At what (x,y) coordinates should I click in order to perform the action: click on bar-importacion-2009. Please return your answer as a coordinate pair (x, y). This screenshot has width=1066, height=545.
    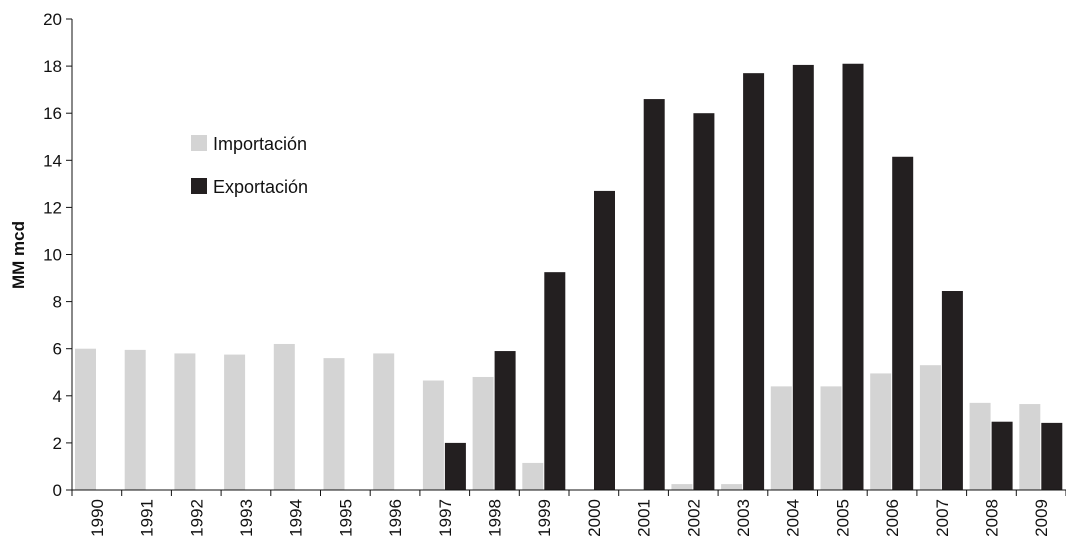
    Looking at the image, I should click on (1030, 447).